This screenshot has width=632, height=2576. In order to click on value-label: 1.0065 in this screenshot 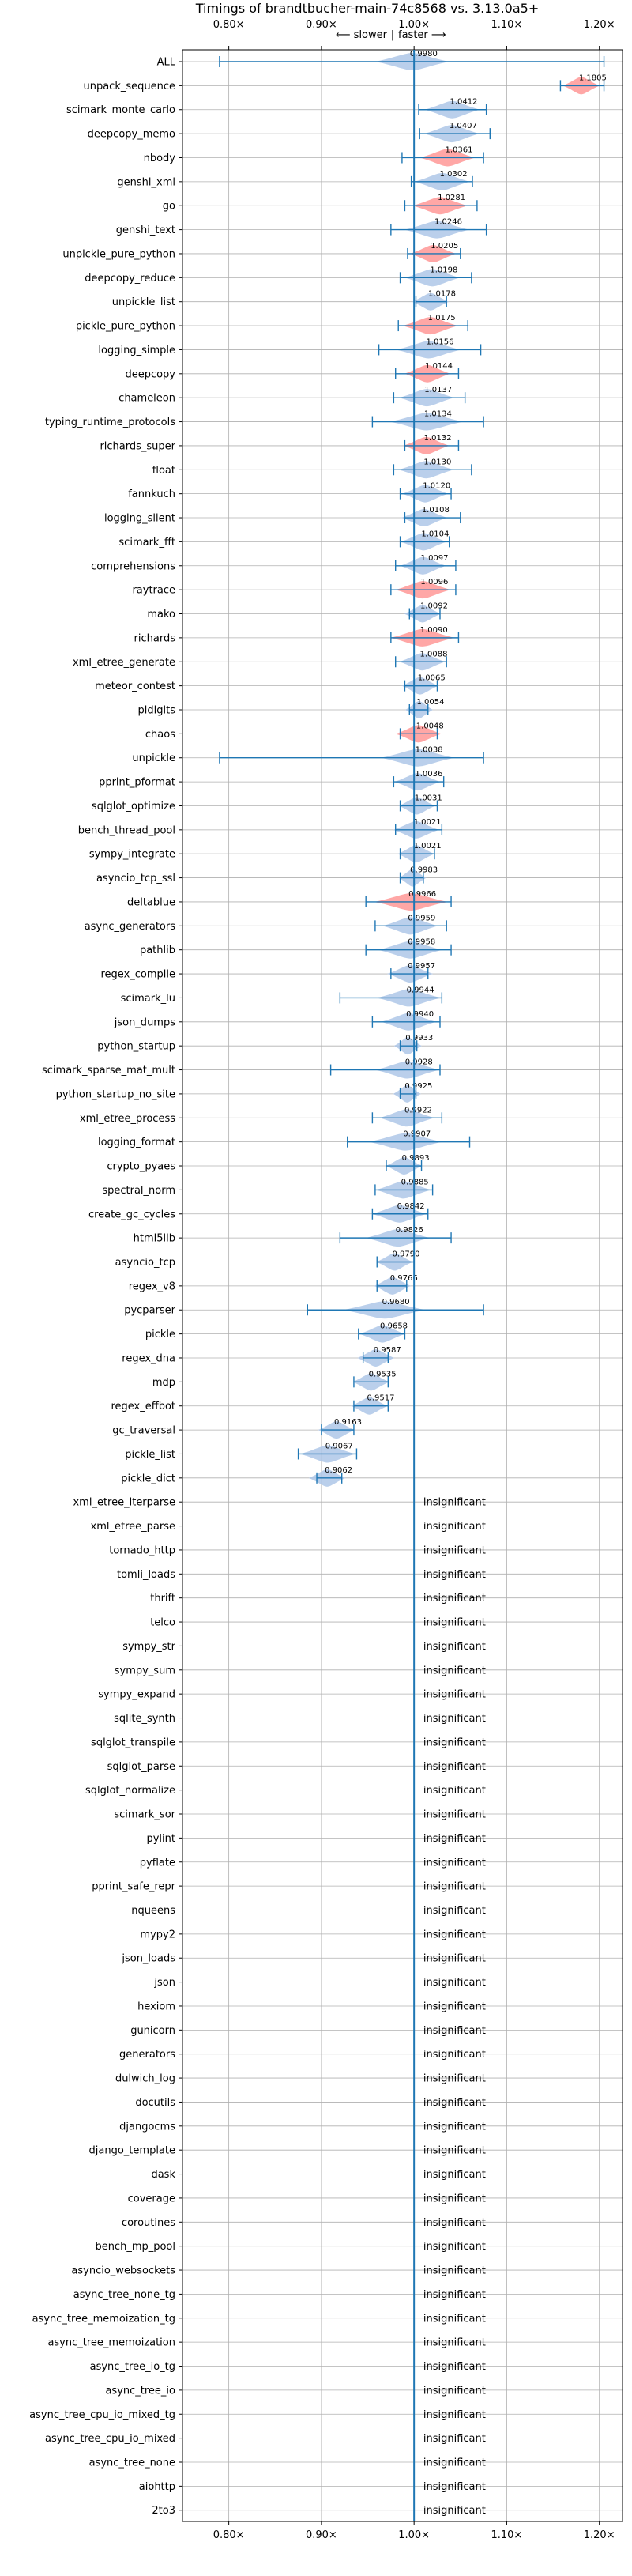, I will do `click(432, 678)`.